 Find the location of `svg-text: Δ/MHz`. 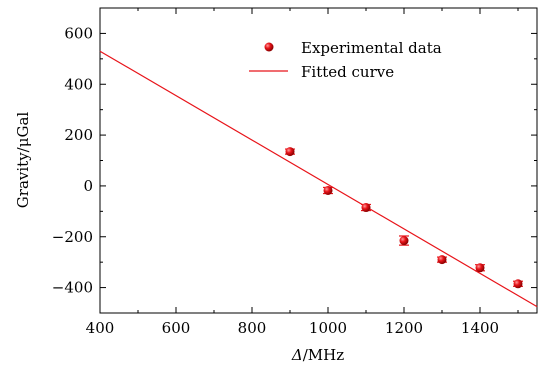

svg-text: Δ/MHz is located at coordinates (317, 355).